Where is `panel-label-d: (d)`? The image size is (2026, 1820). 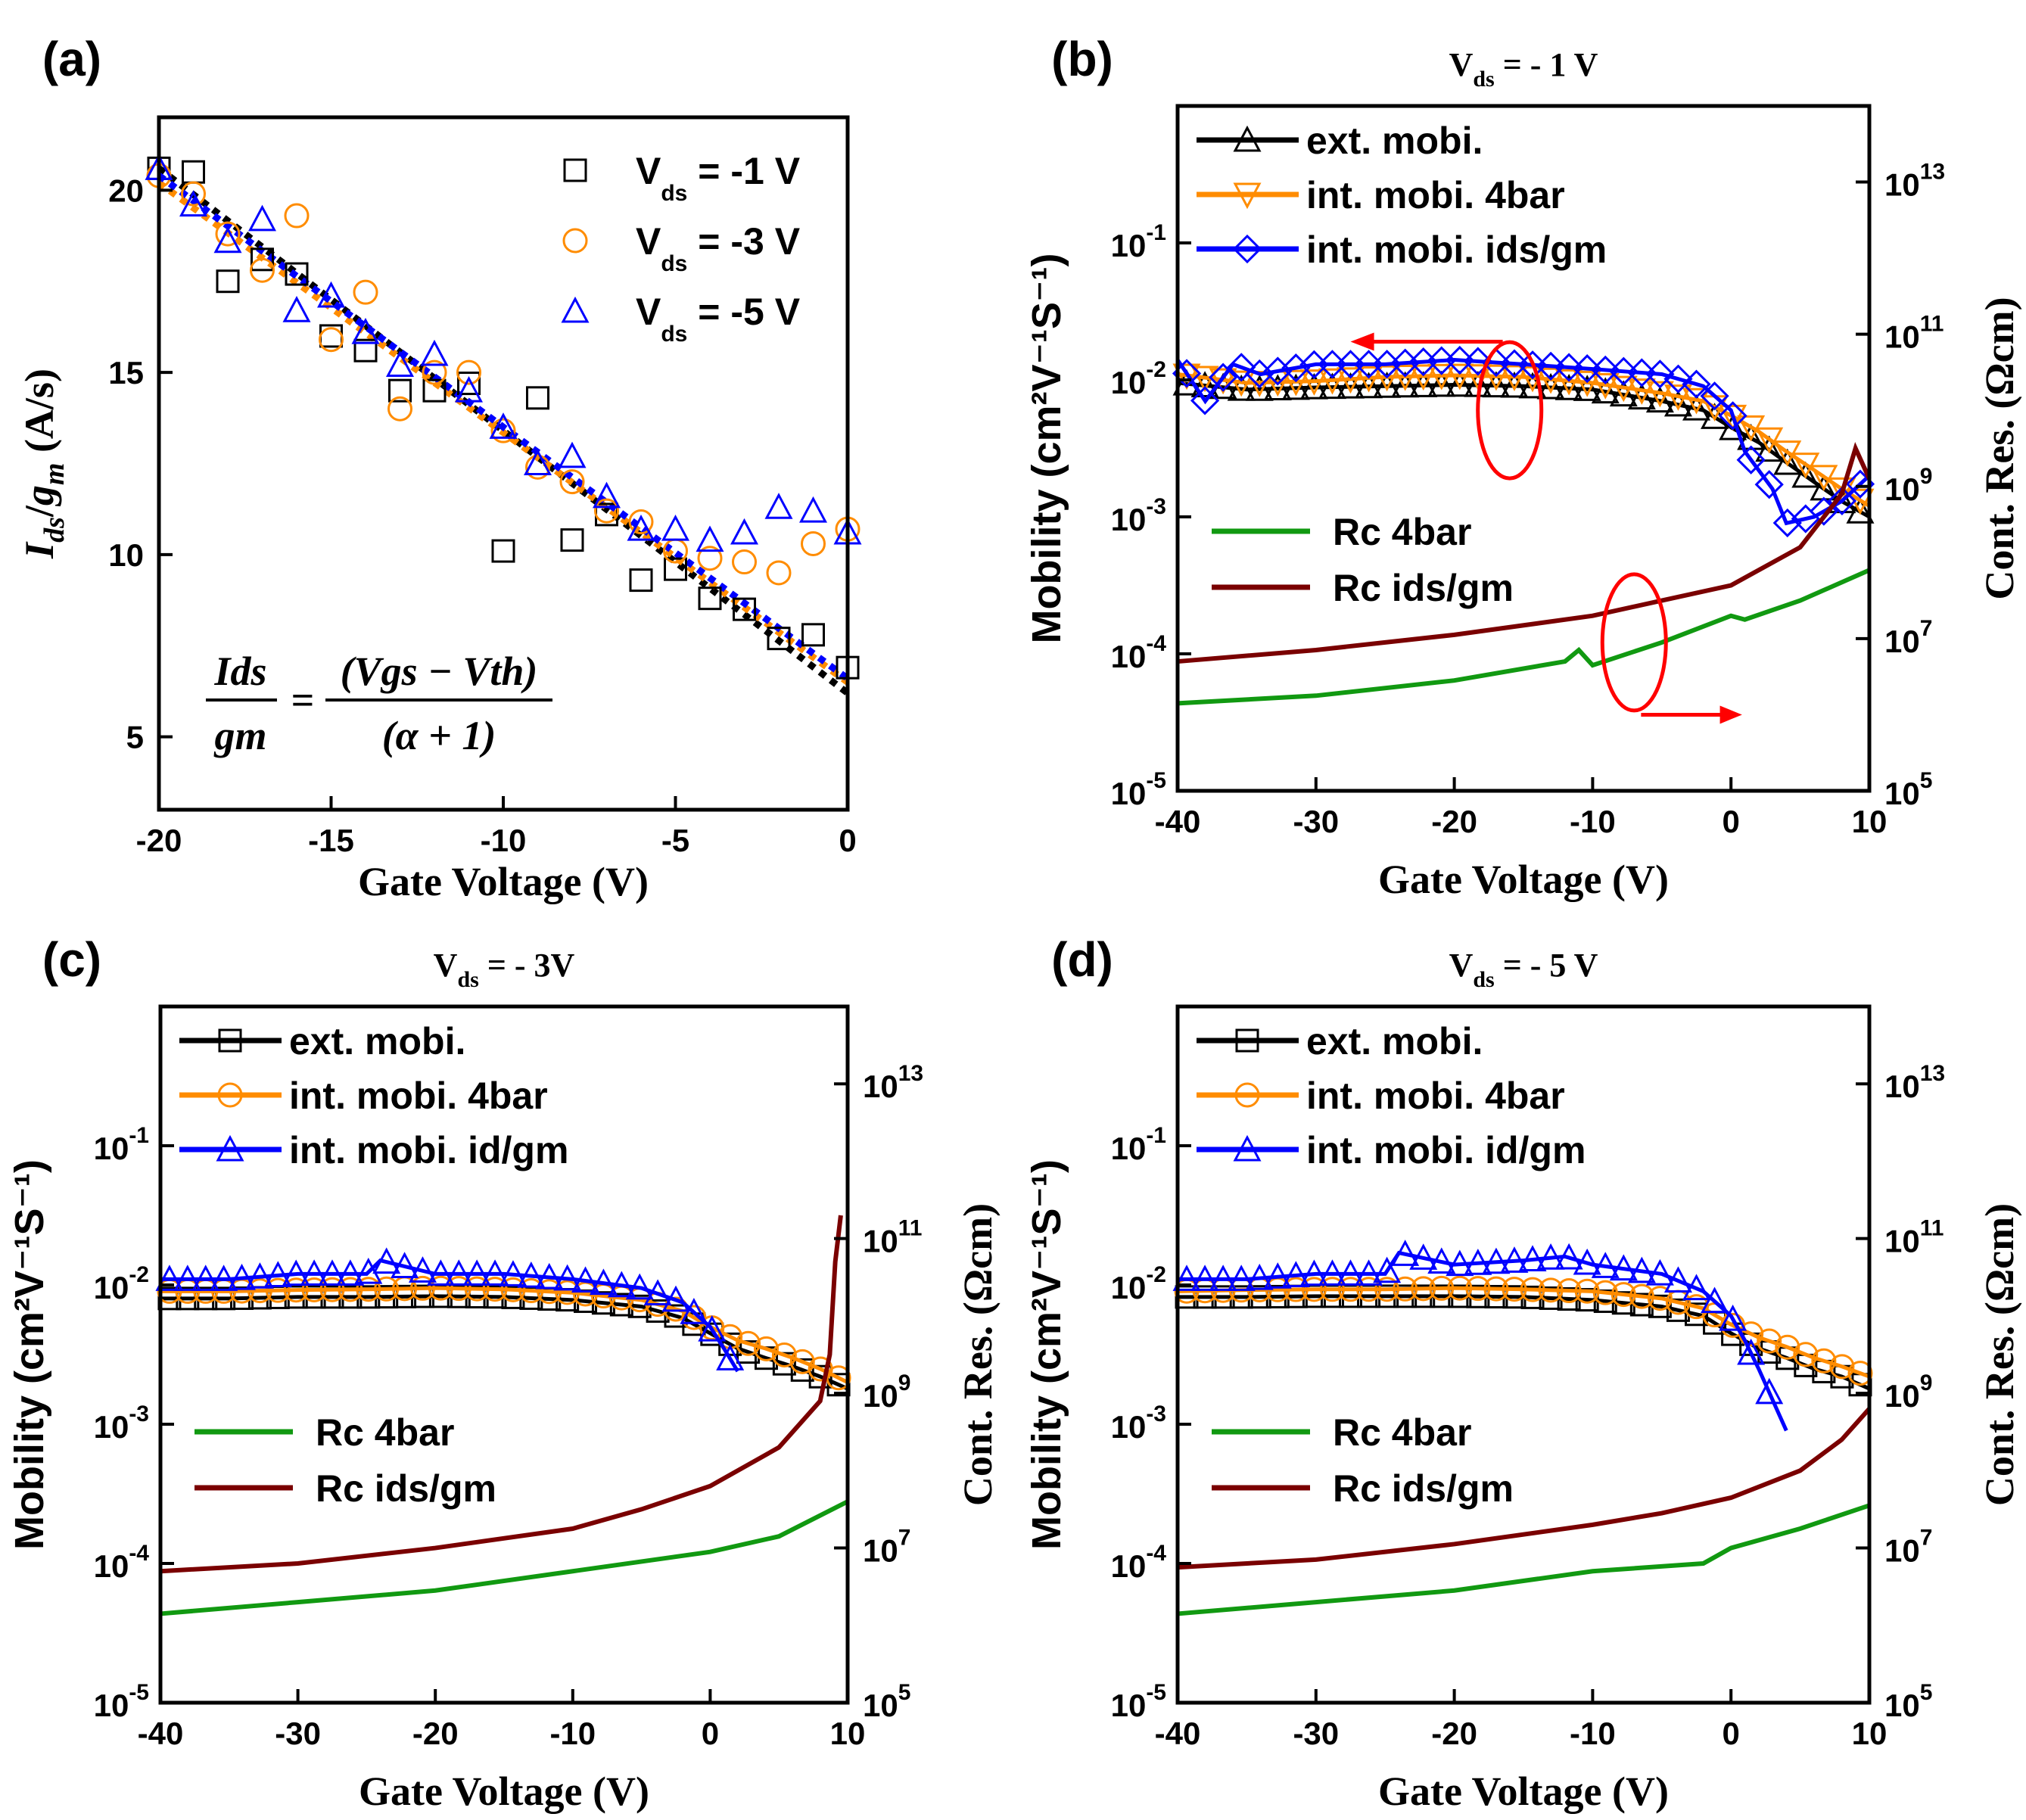
panel-label-d: (d) is located at coordinates (1082, 959).